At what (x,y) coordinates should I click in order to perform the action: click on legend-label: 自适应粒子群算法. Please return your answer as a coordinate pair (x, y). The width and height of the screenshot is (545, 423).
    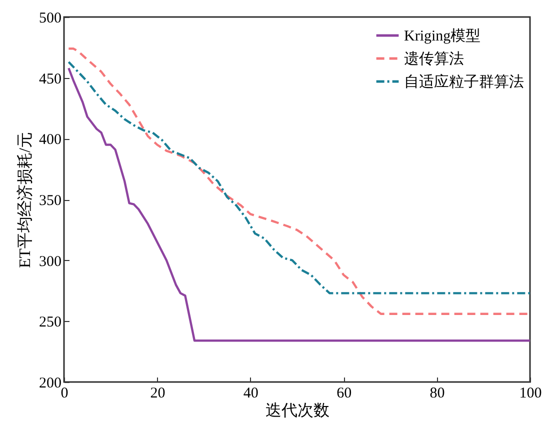
    Looking at the image, I should click on (464, 82).